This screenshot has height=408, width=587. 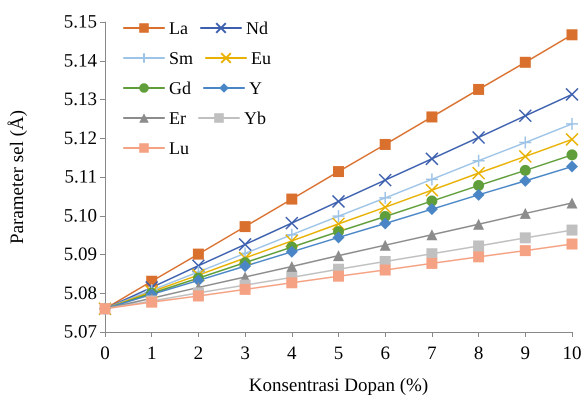 I want to click on y-tick-label: 5.13, so click(x=80, y=99).